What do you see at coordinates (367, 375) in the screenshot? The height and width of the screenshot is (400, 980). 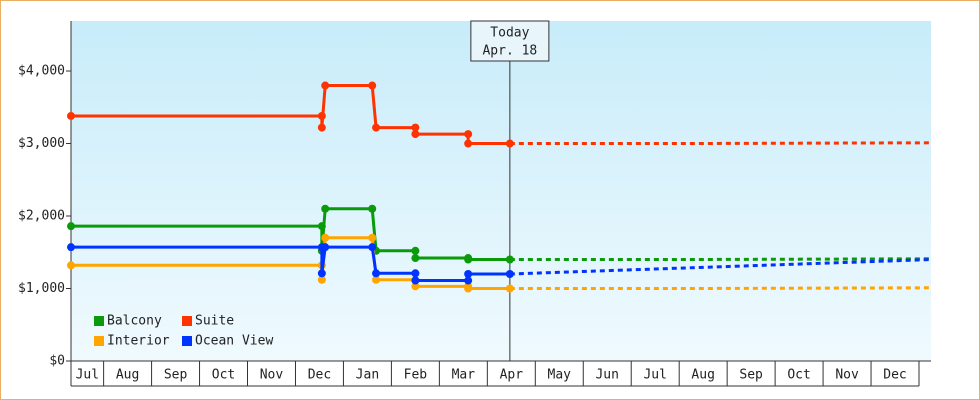 I see `x-tick-label: Jan` at bounding box center [367, 375].